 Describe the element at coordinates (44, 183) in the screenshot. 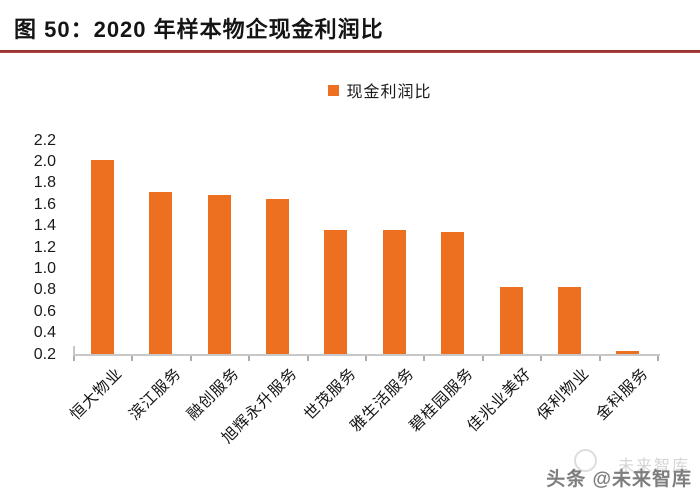

I see `y-axis-tick-label: 1.8` at that location.